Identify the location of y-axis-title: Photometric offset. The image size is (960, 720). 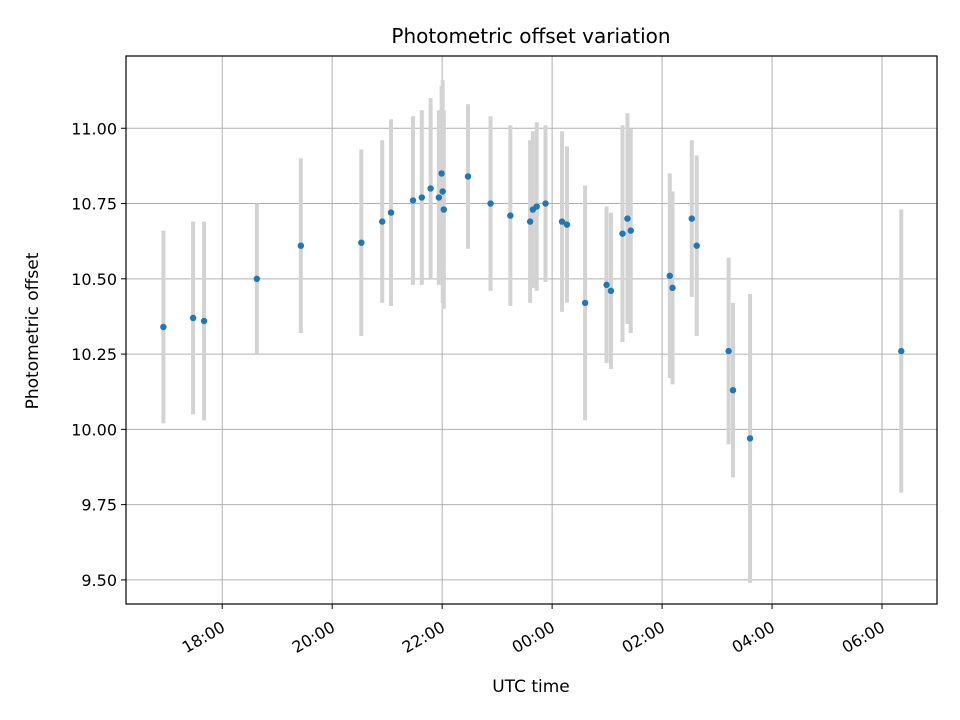
(33, 330).